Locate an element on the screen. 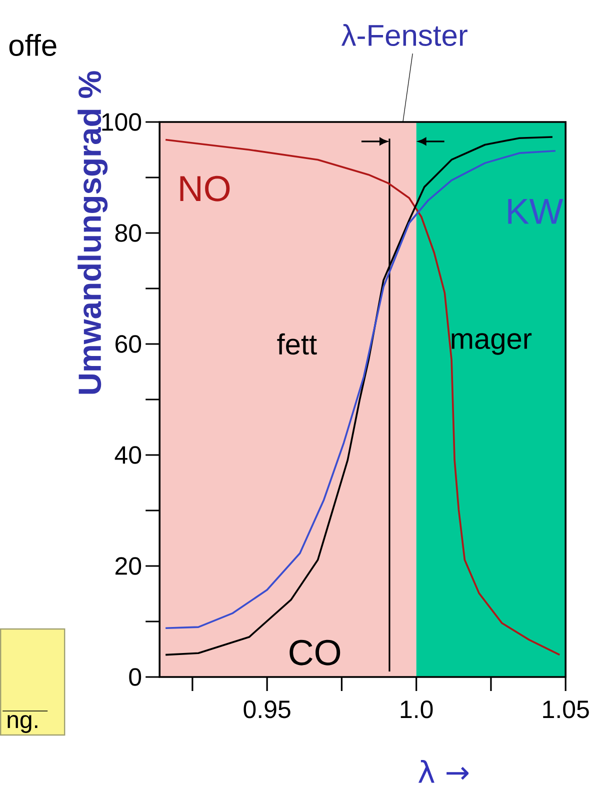  series-label: KW is located at coordinates (536, 211).